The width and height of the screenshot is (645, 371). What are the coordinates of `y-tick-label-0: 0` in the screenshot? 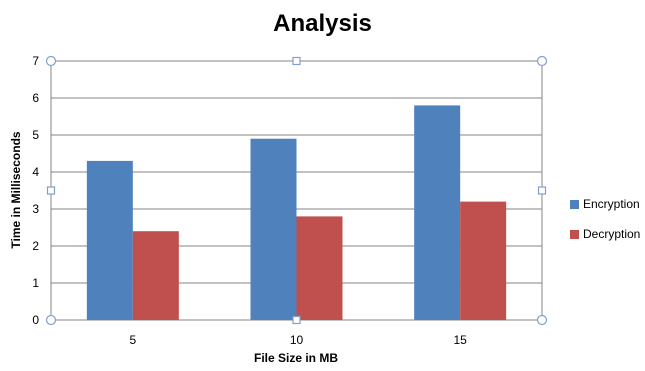 It's located at (35, 320).